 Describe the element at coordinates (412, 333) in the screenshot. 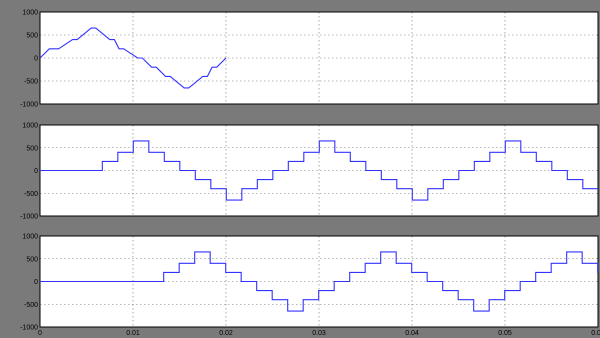

I see `x-tick-label: 0.04` at that location.